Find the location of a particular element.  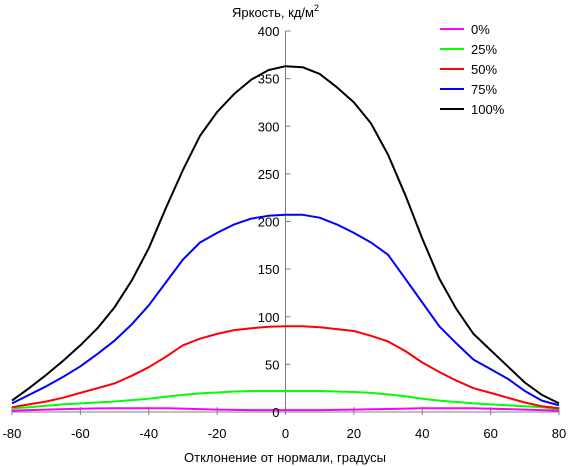

y-axis-label-text: Яркость, кд/м is located at coordinates (273, 12).